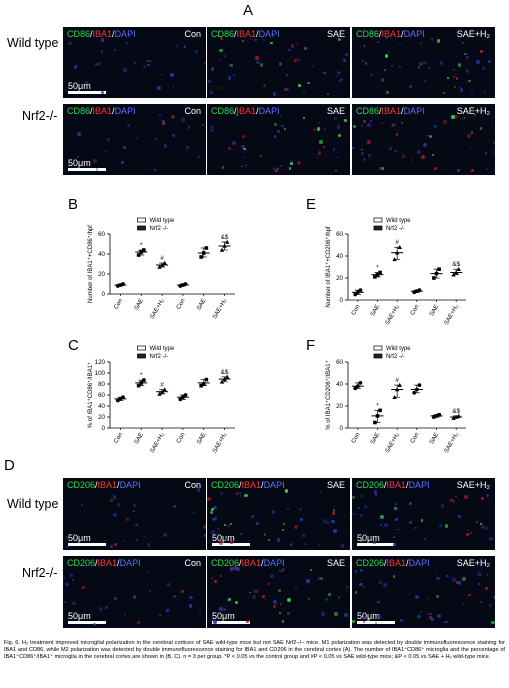  I want to click on scale-bar-label: 50μm, so click(79, 163).